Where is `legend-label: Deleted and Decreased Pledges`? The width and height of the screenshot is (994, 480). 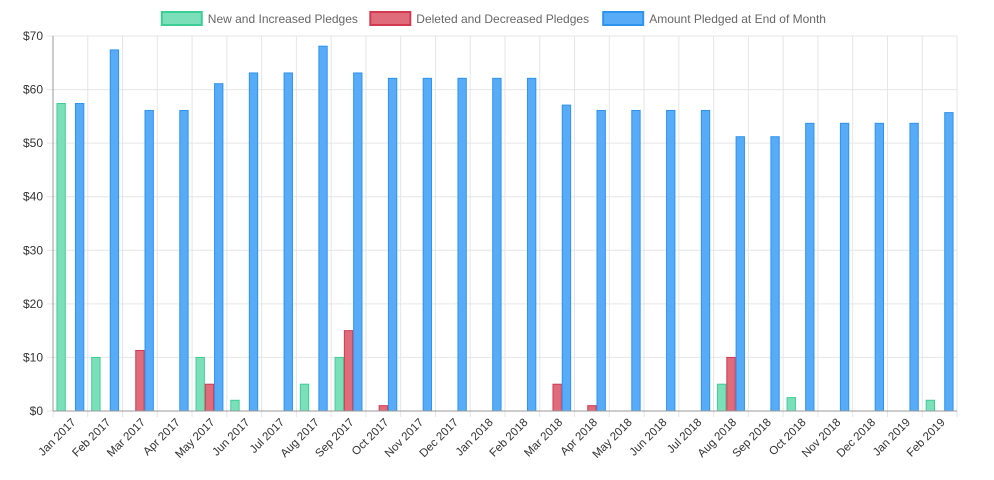
legend-label: Deleted and Decreased Pledges is located at coordinates (502, 19).